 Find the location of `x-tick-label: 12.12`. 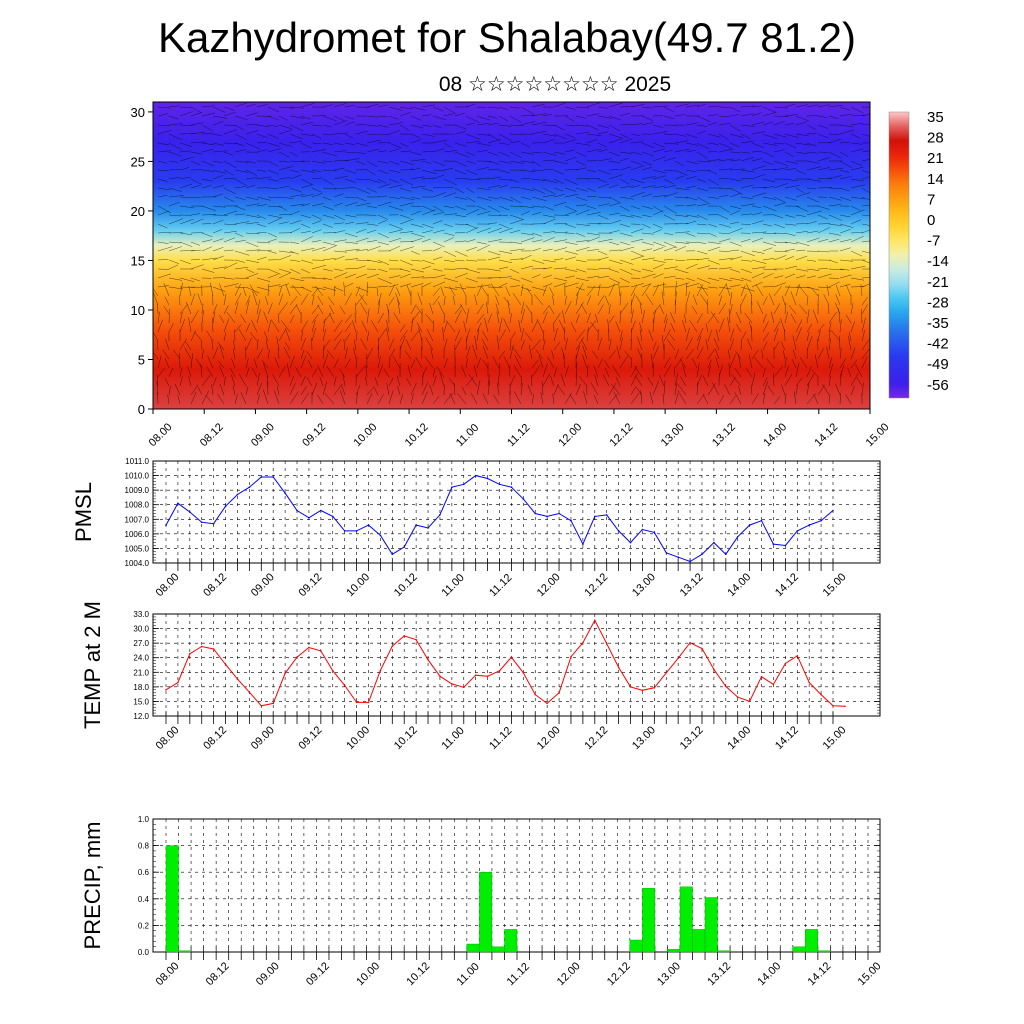

x-tick-label: 12.12 is located at coordinates (596, 585).